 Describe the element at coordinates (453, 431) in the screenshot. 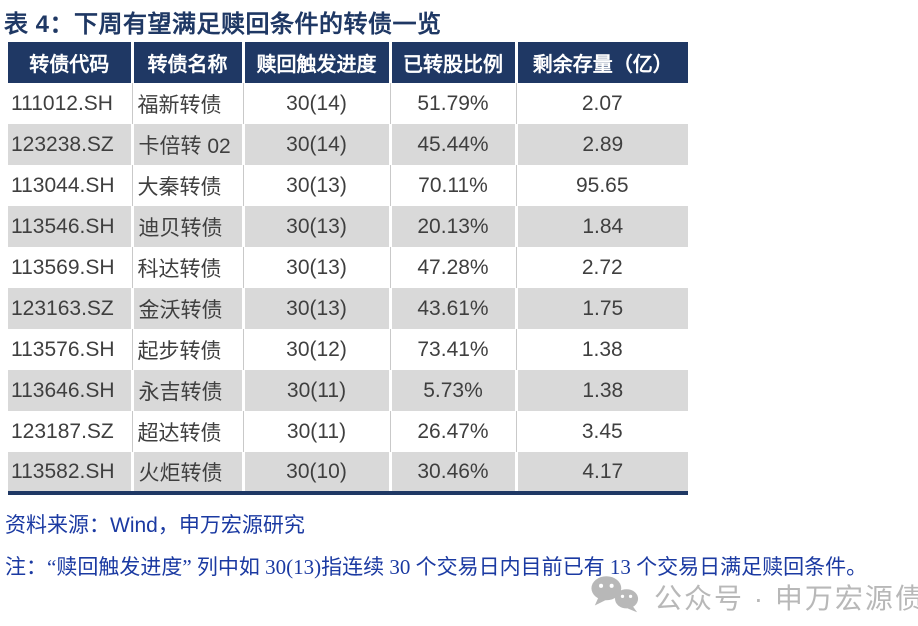

I see `converted-ratio: 26.47%` at that location.